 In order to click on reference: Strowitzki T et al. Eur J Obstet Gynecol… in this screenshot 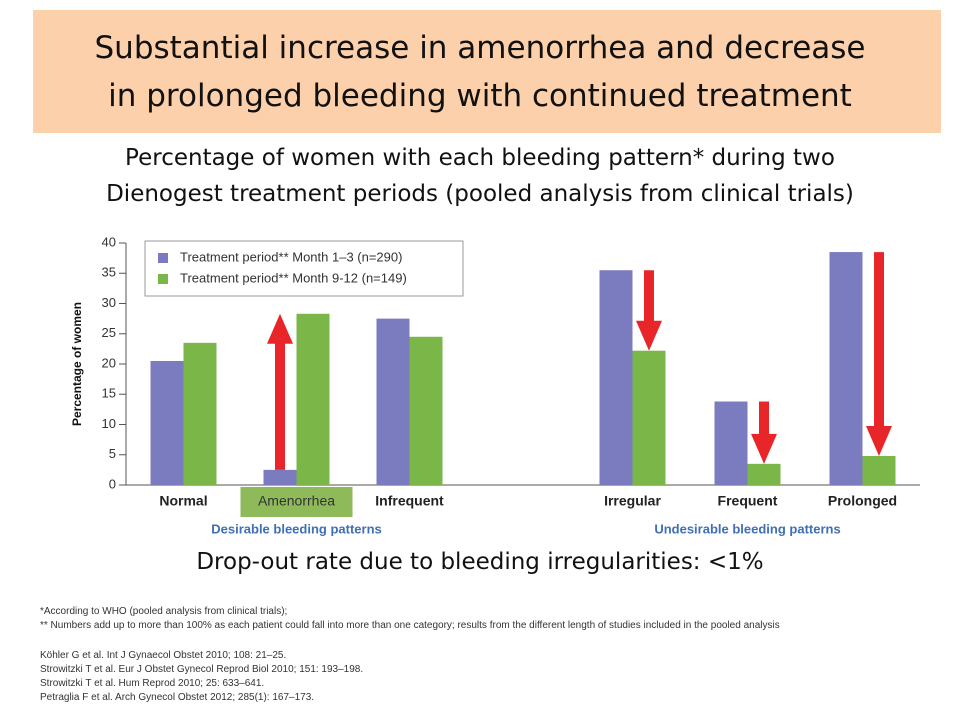, I will do `click(202, 669)`.